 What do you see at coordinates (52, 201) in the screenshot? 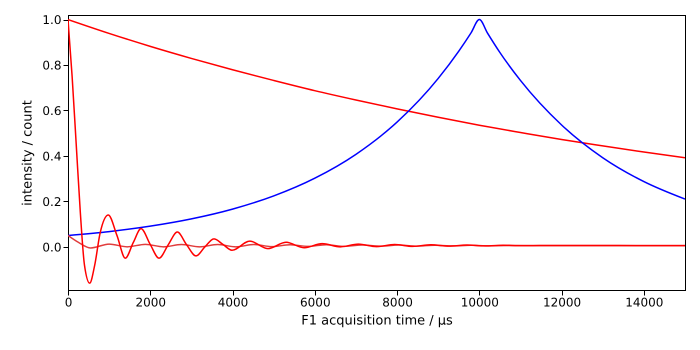
I see `y-tick-label: 0.2` at bounding box center [52, 201].